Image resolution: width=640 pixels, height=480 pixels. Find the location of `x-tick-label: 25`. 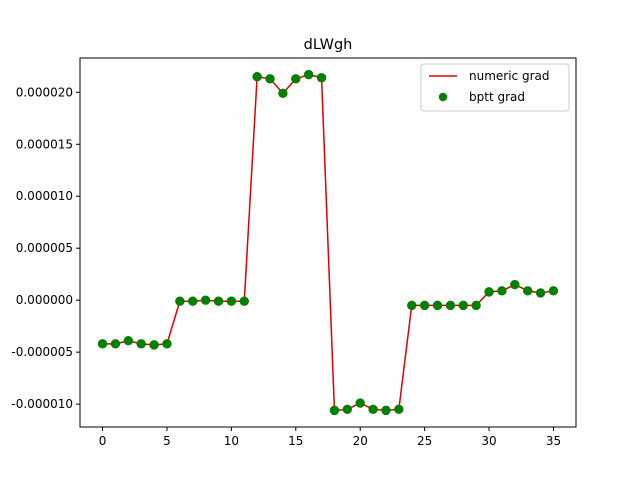

x-tick-label: 25 is located at coordinates (424, 441).